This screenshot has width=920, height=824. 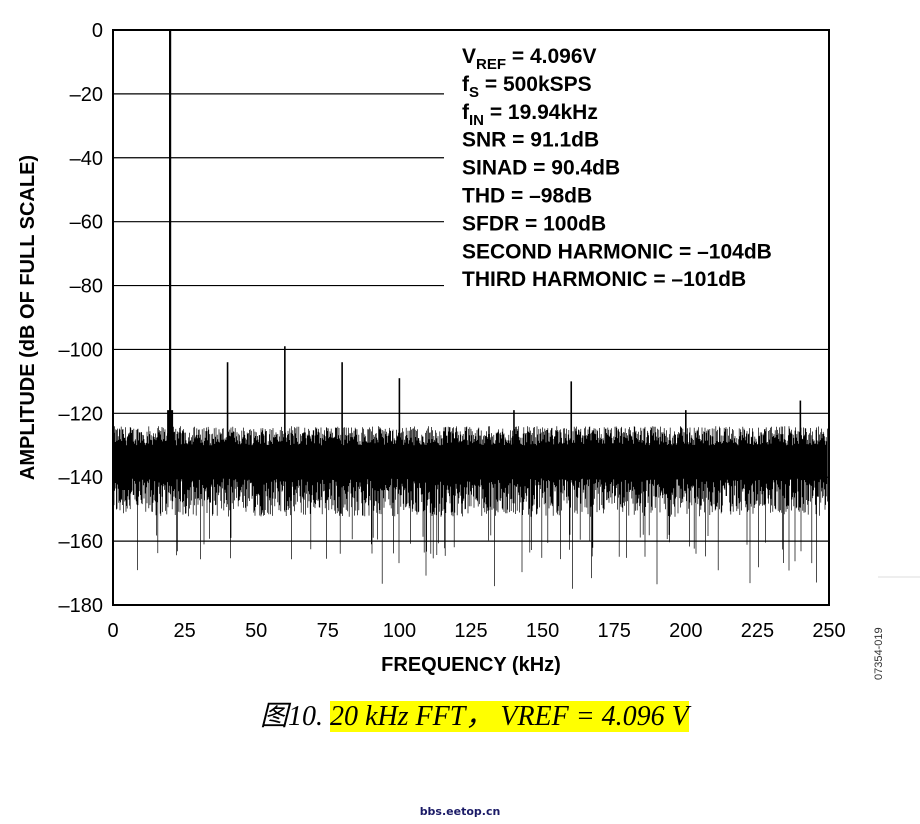 I want to click on y-tick-label: 0, so click(x=97, y=31).